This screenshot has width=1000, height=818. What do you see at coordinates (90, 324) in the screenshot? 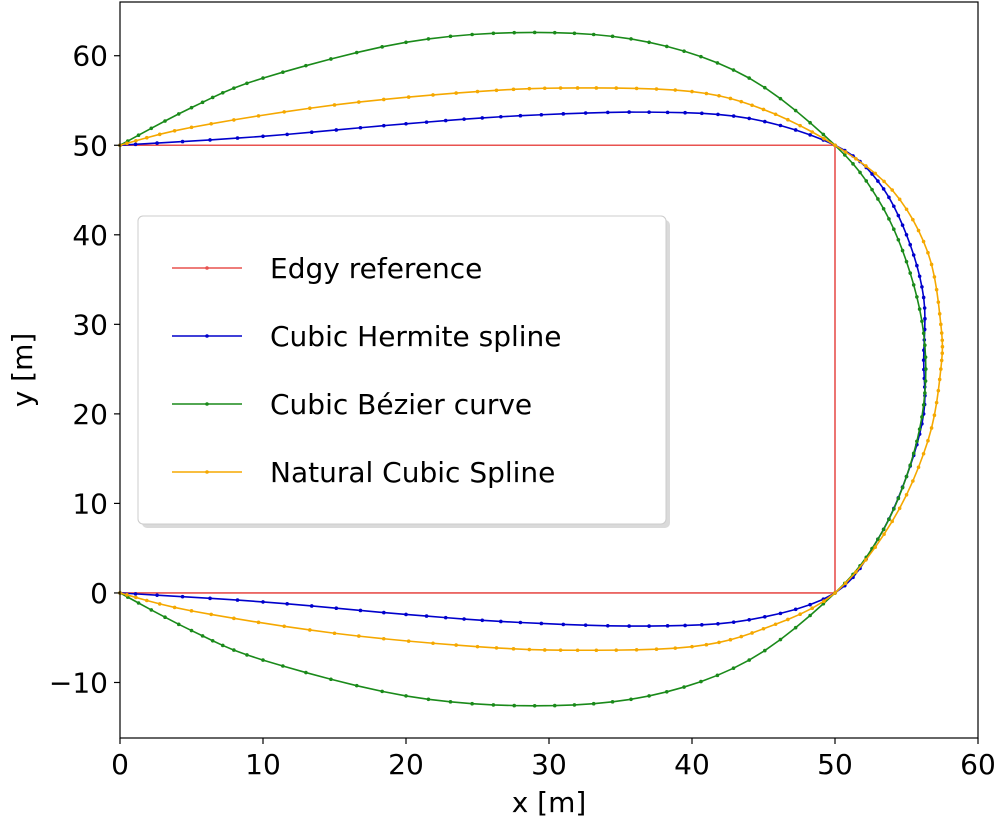
I see `y-tick-label: 30` at bounding box center [90, 324].